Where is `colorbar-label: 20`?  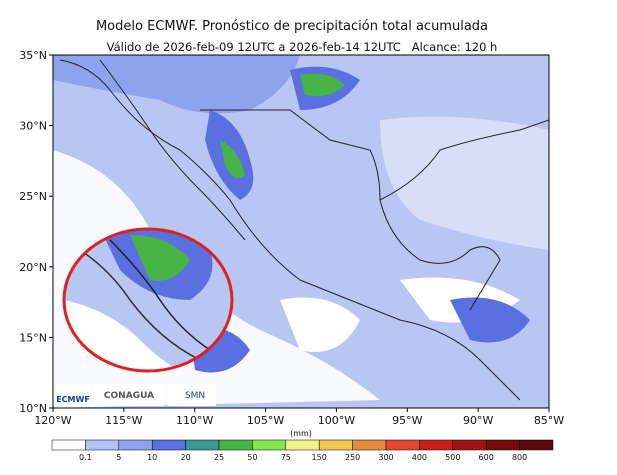 colorbar-label: 20 is located at coordinates (186, 457).